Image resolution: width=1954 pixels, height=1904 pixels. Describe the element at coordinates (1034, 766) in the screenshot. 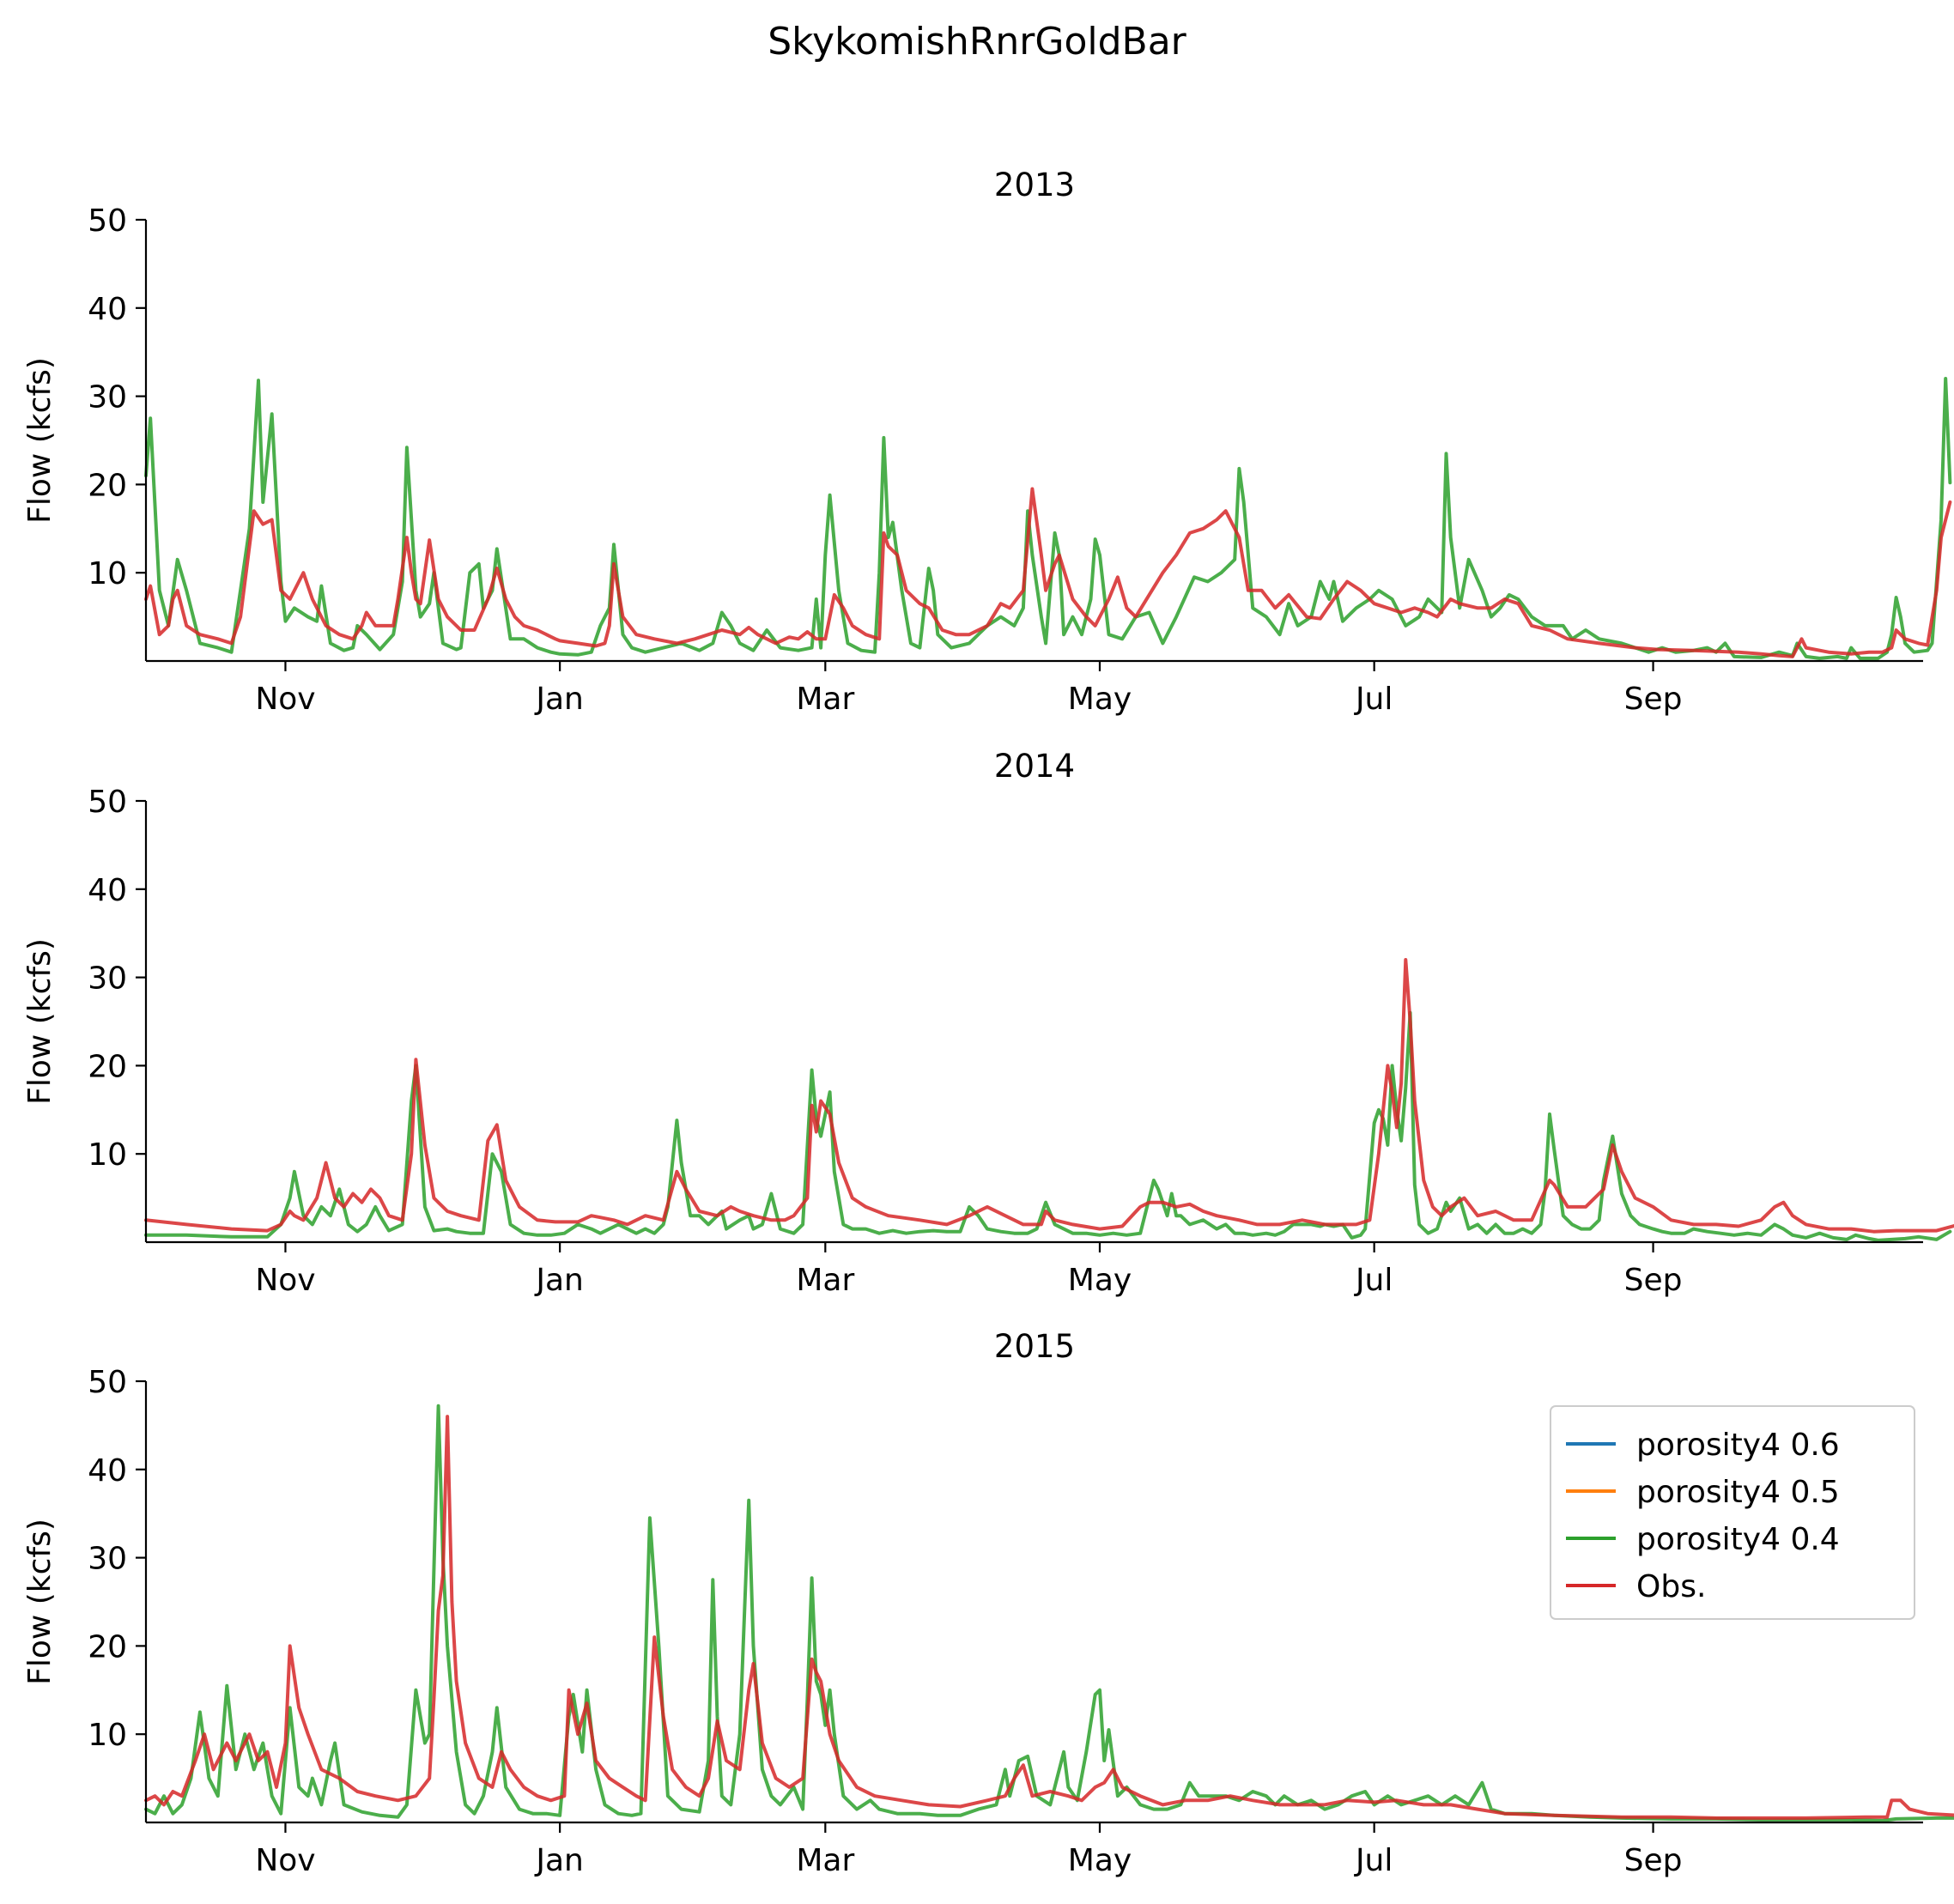

I see `subplot-title: 2014` at that location.